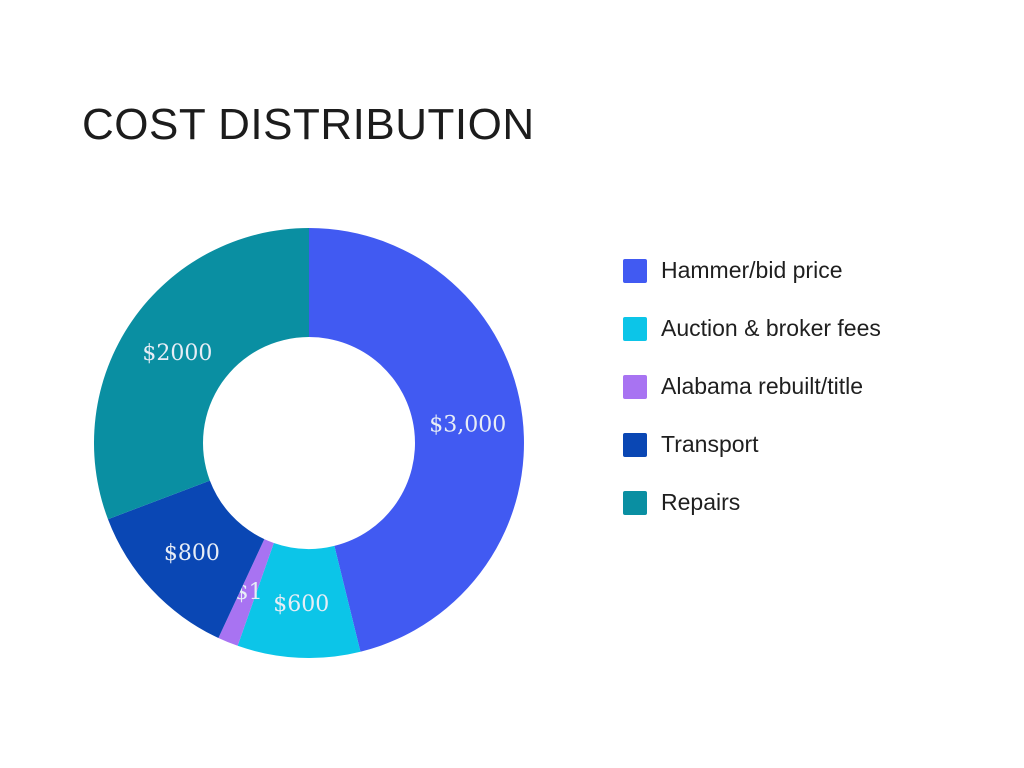 The image size is (1024, 768). Describe the element at coordinates (752, 502) in the screenshot. I see `legend-item-repairs: Repairs` at that location.